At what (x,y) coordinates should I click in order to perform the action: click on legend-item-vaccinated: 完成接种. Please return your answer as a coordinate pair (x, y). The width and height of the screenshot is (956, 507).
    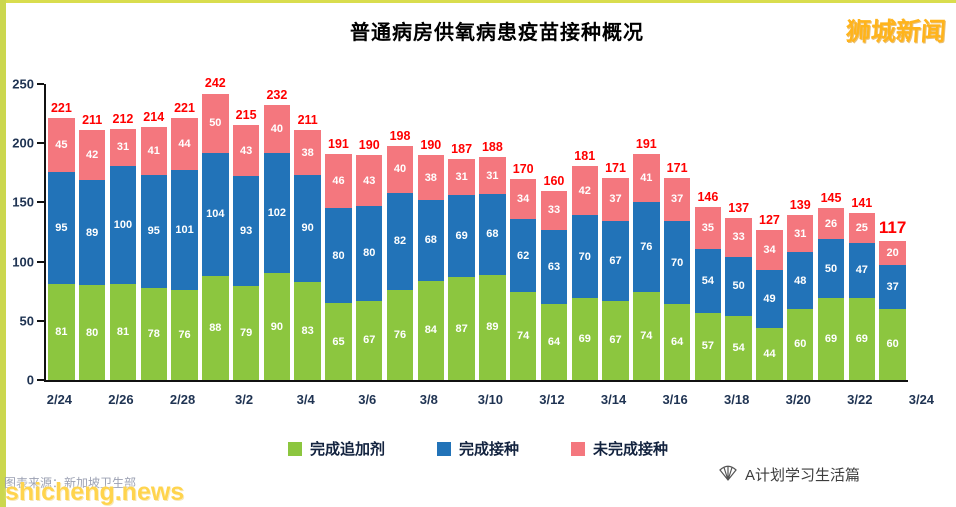
    Looking at the image, I should click on (477, 448).